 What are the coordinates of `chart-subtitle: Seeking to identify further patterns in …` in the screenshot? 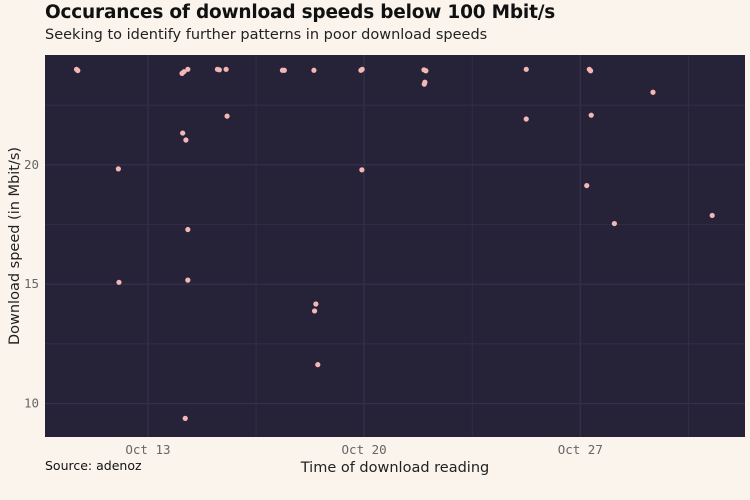 It's located at (266, 35).